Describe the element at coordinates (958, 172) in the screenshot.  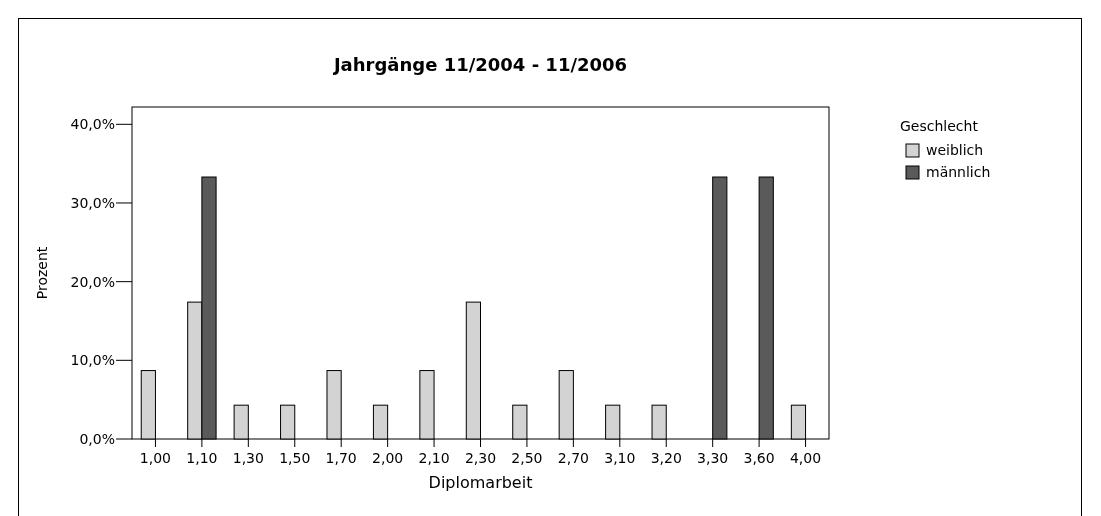
I see `legend-label: männlich` at that location.